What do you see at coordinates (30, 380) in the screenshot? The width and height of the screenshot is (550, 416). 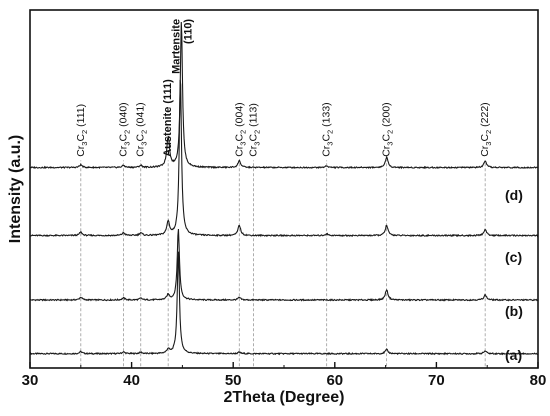 I see `x-tick-label: 30` at bounding box center [30, 380].